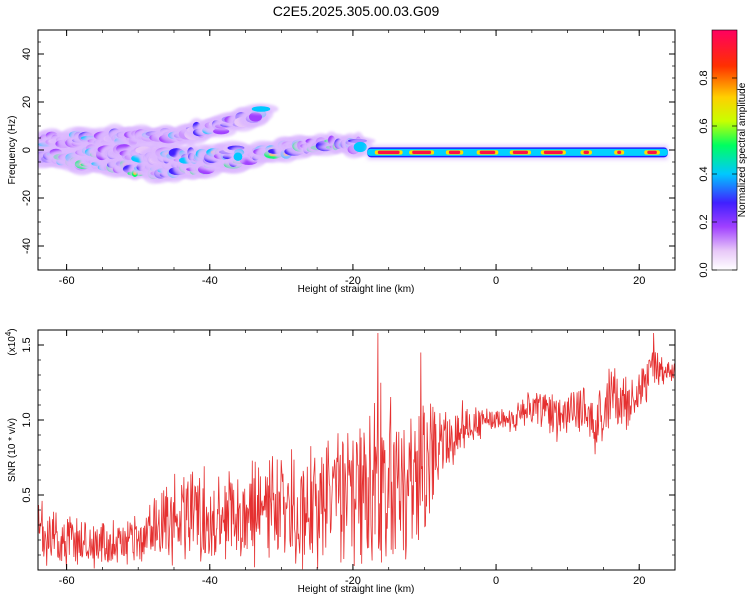 The width and height of the screenshot is (750, 600). What do you see at coordinates (27, 494) in the screenshot?
I see `snr-y-tick-label: 0.5` at bounding box center [27, 494].